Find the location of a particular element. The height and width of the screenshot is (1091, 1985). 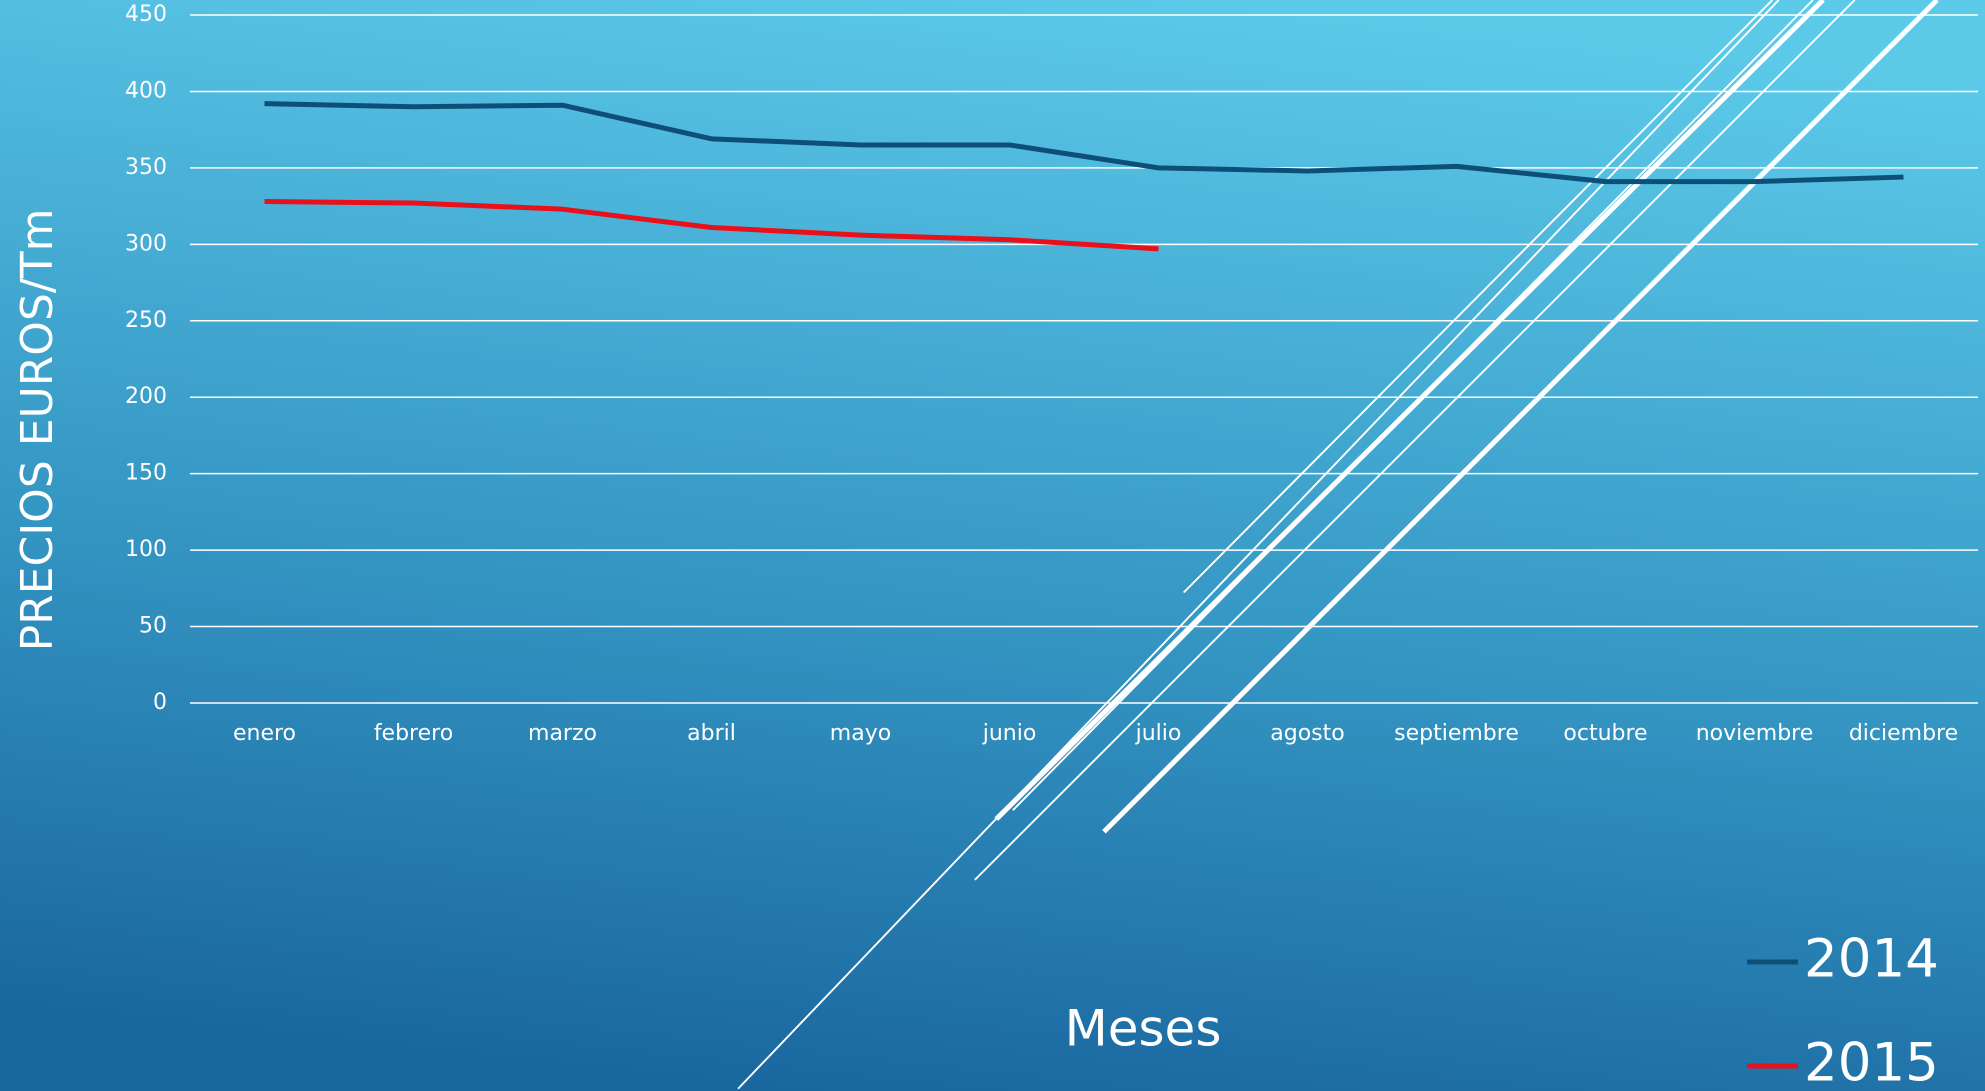

x-tick-label: noviembre is located at coordinates (1755, 733).